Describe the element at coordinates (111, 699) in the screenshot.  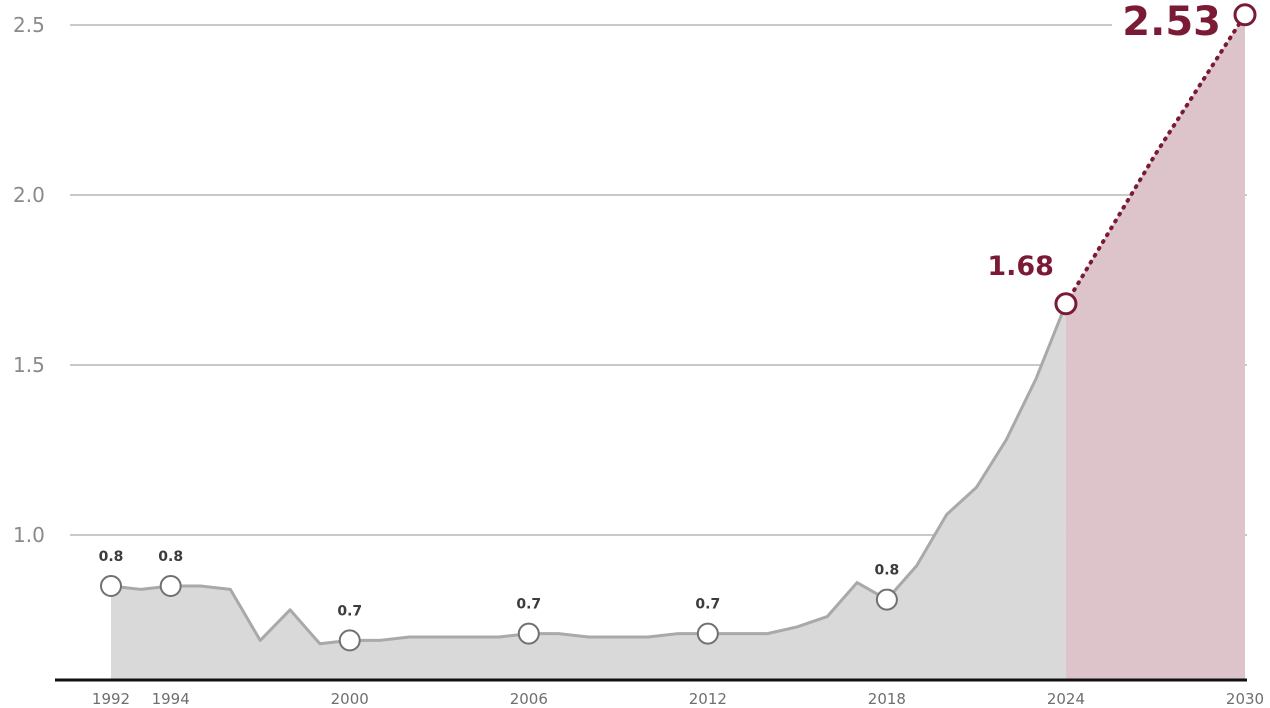
I see `x-tick-label: 1992` at that location.